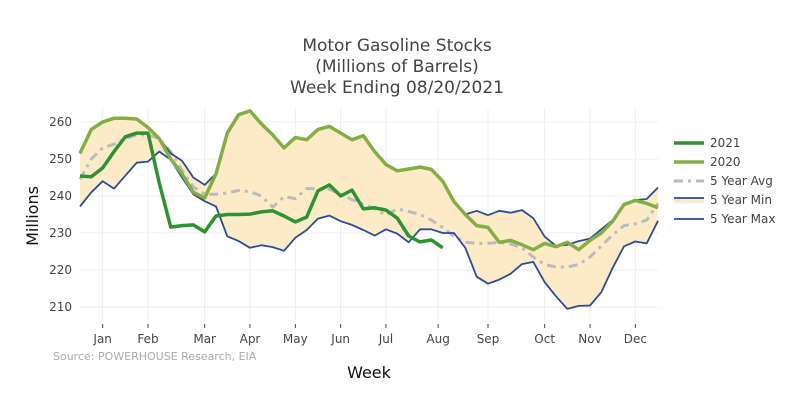 The image size is (795, 400). What do you see at coordinates (725, 162) in the screenshot?
I see `legend-label: 2020` at bounding box center [725, 162].